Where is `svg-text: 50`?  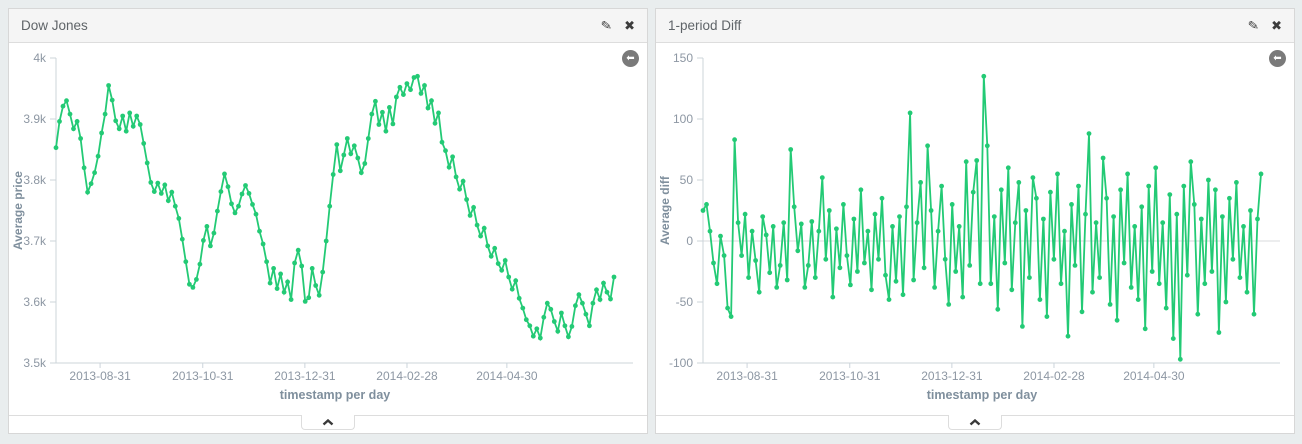
svg-text: 50 is located at coordinates (687, 180).